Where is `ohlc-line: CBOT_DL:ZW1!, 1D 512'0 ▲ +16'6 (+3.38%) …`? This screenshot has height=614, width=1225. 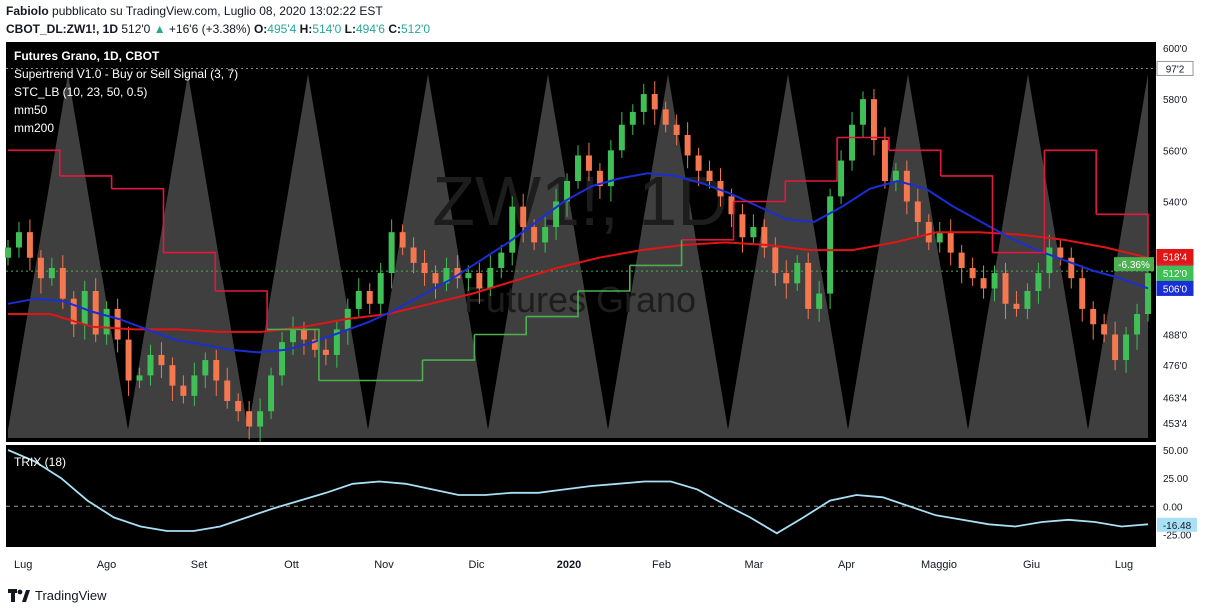 ohlc-line: CBOT_DL:ZW1!, 1D 512'0 ▲ +16'6 (+3.38%) … is located at coordinates (218, 29).